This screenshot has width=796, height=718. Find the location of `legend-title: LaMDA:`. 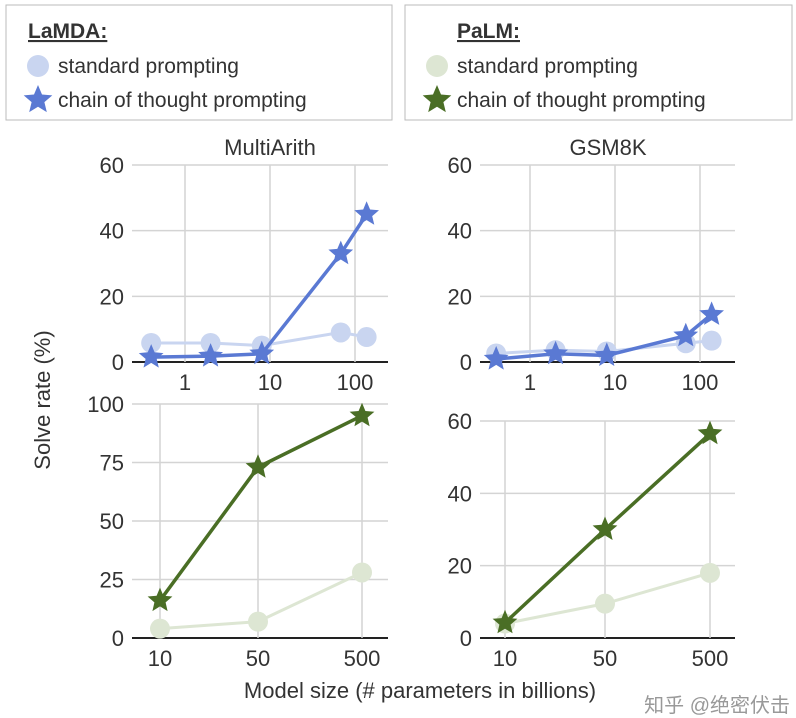

legend-title: LaMDA: is located at coordinates (67, 31).